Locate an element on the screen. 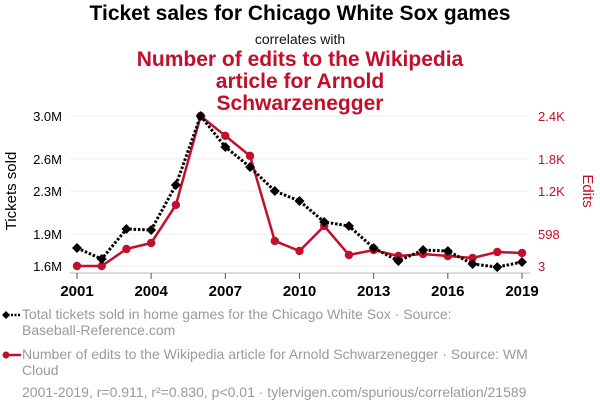  x-tick-label: 2016 is located at coordinates (447, 291).